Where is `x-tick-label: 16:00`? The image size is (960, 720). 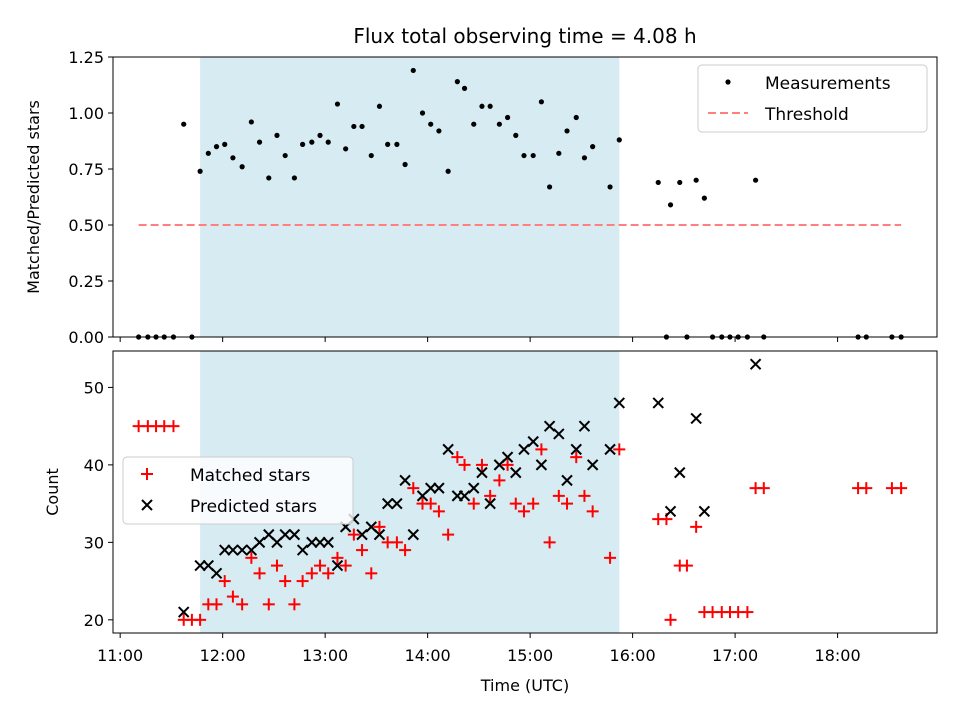 x-tick-label: 16:00 is located at coordinates (633, 655).